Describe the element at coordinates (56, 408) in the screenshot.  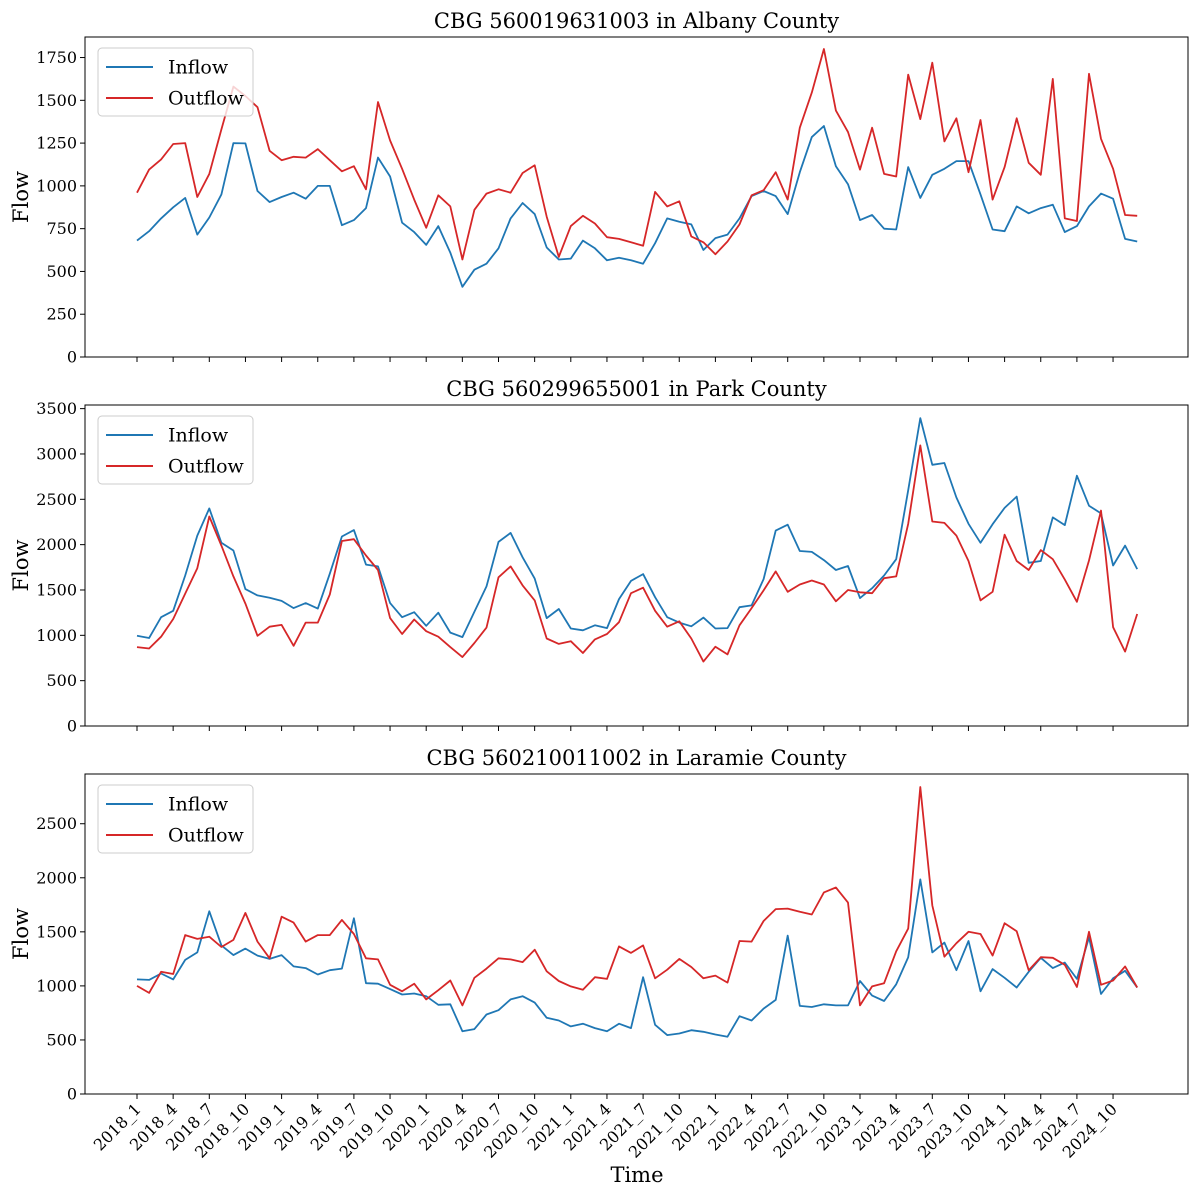
I see `y-tick-label: 3500` at that location.